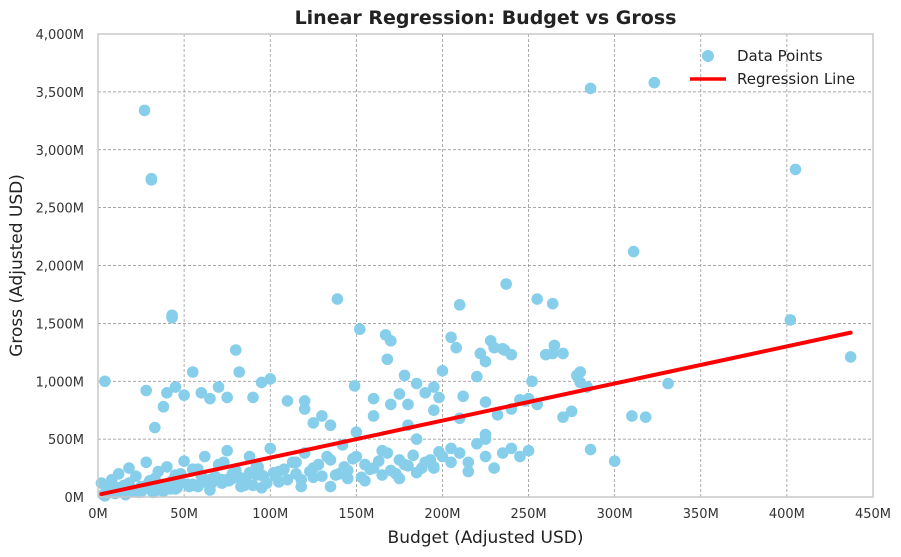 This screenshot has width=901, height=557. Describe the element at coordinates (60, 209) in the screenshot. I see `y-tick-label: 2,500M` at that location.